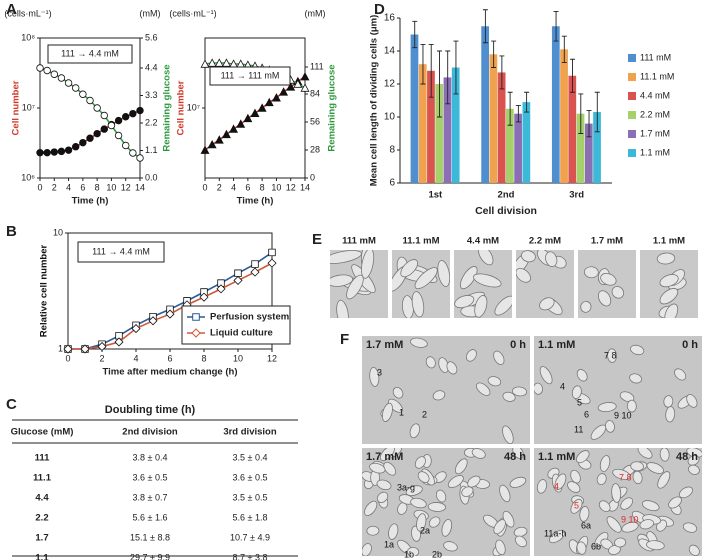 The image size is (706, 560). What do you see at coordinates (545, 241) in the screenshot?
I see `micrograph-label: 2.2 mM` at bounding box center [545, 241].